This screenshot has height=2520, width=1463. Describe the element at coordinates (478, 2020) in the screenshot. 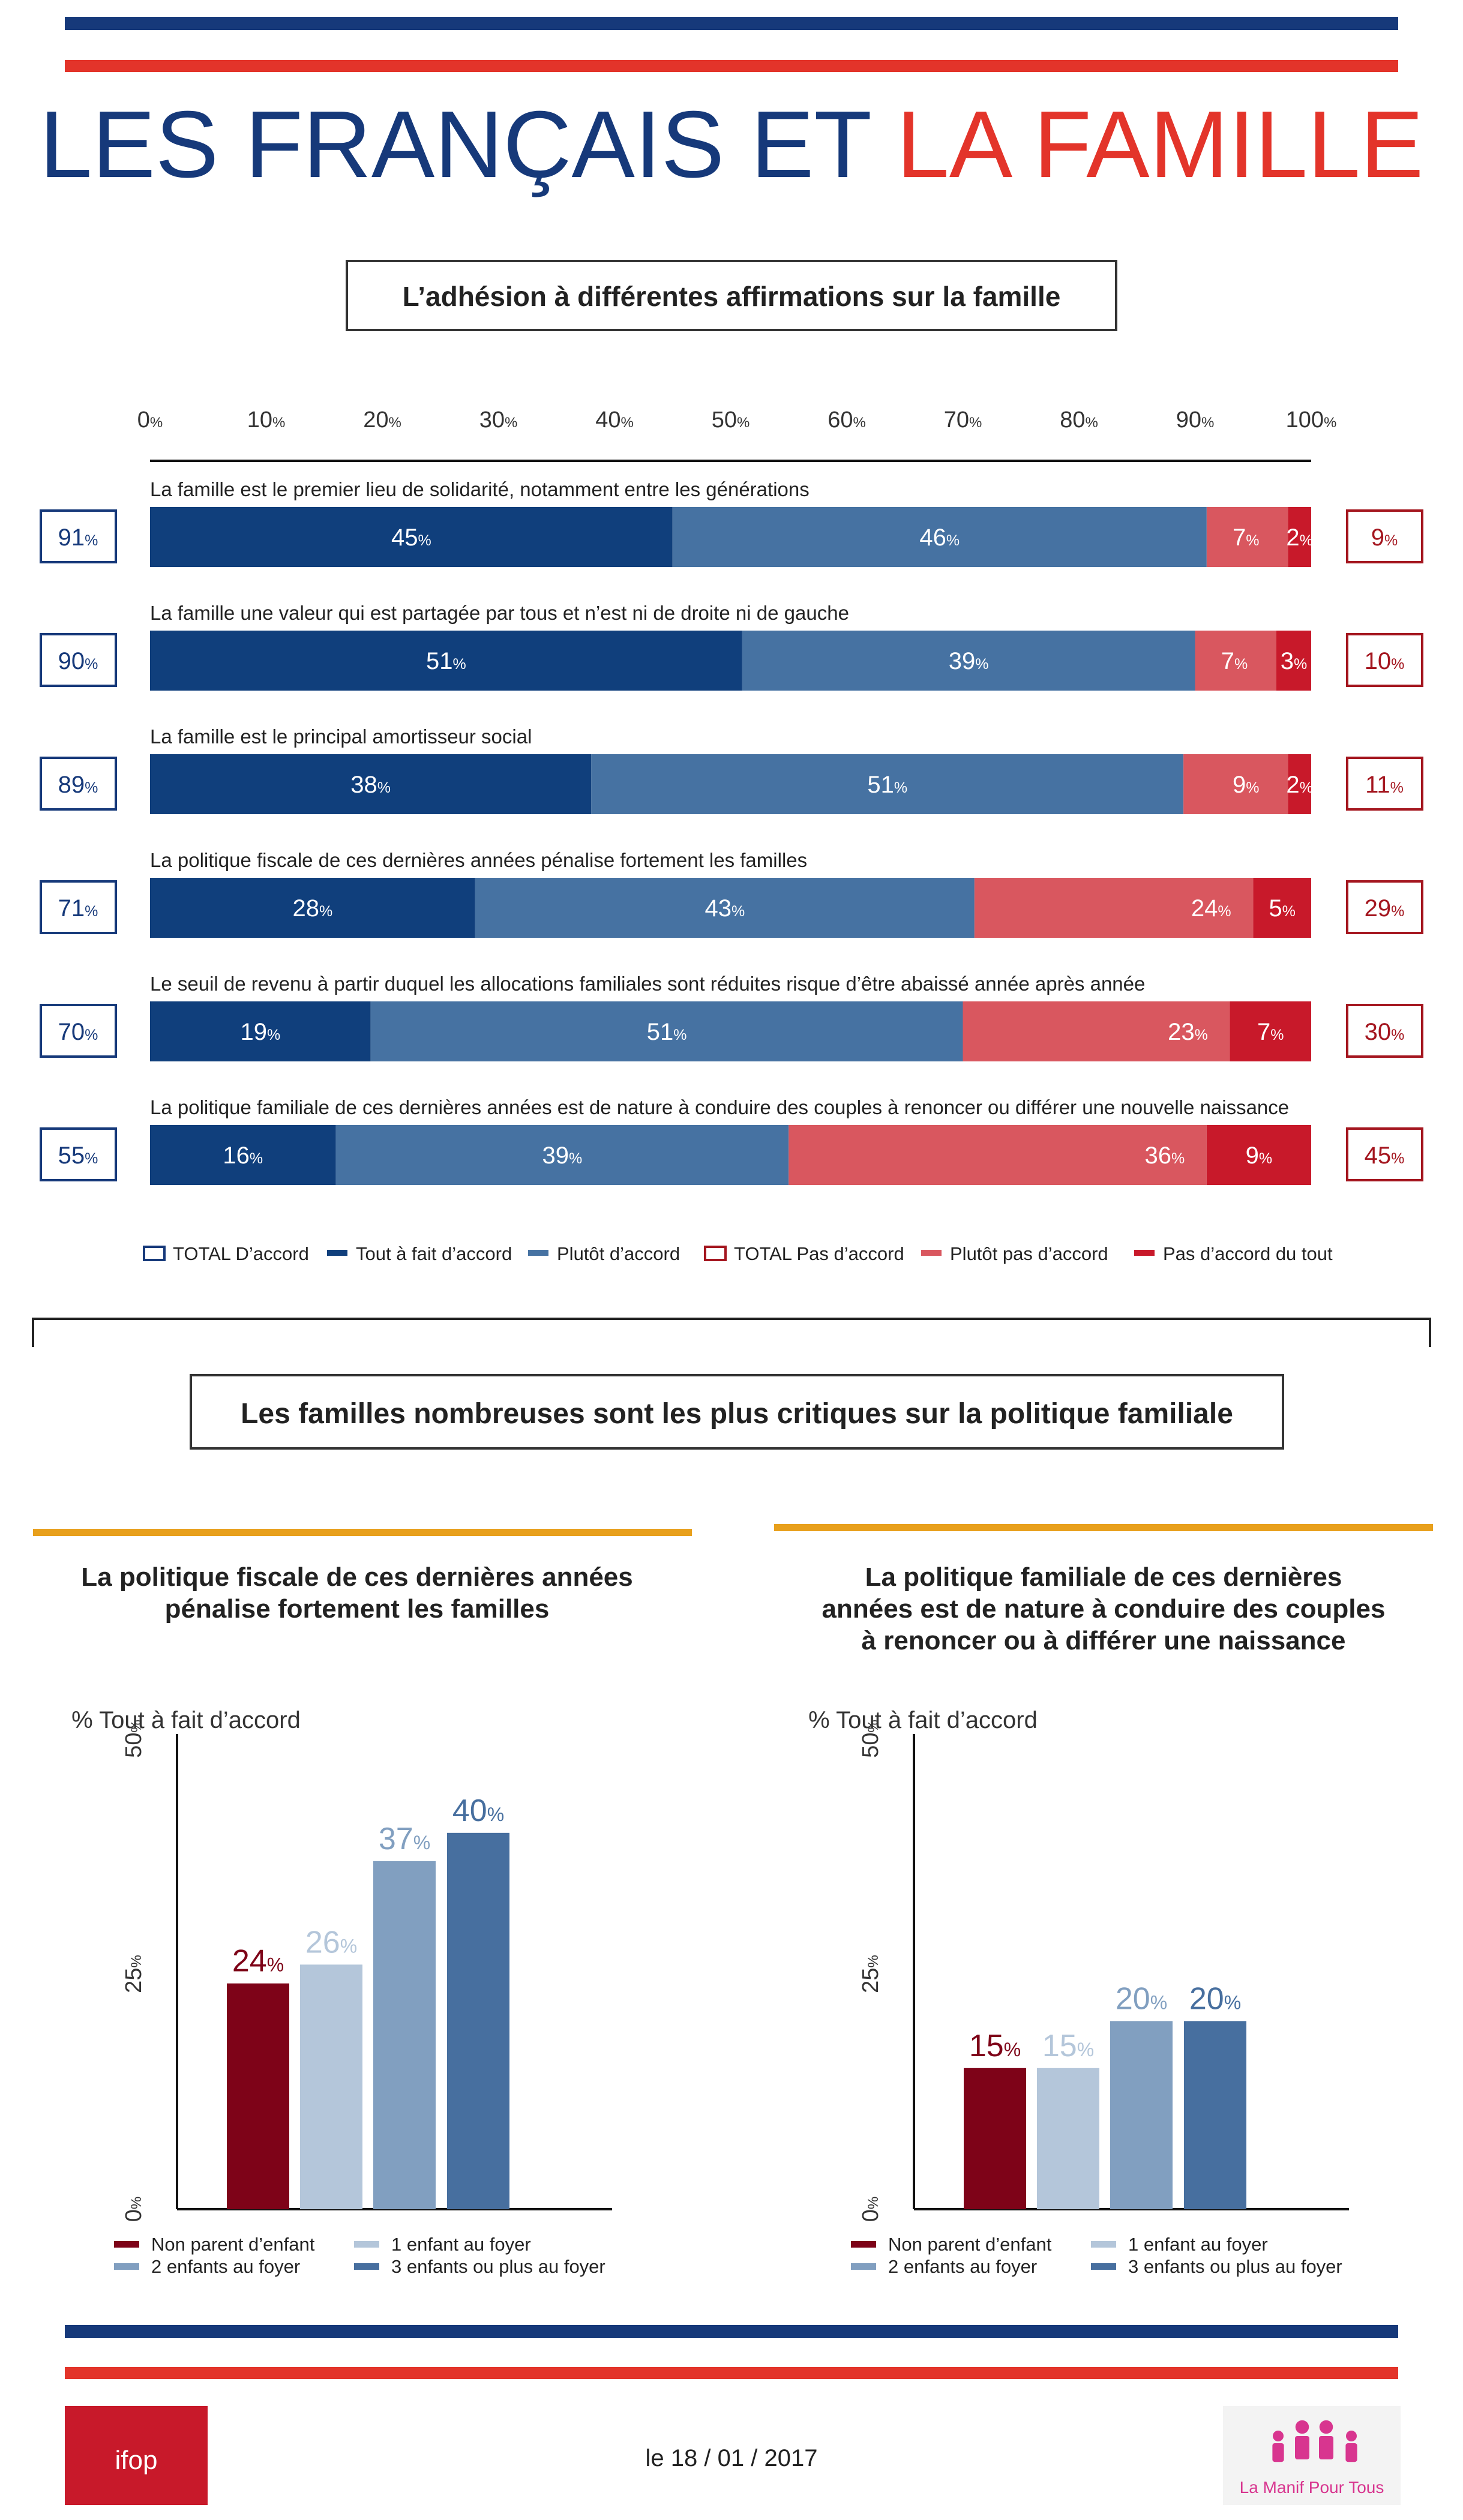

I see `left-chart-bar-trois-enfants-plus` at that location.